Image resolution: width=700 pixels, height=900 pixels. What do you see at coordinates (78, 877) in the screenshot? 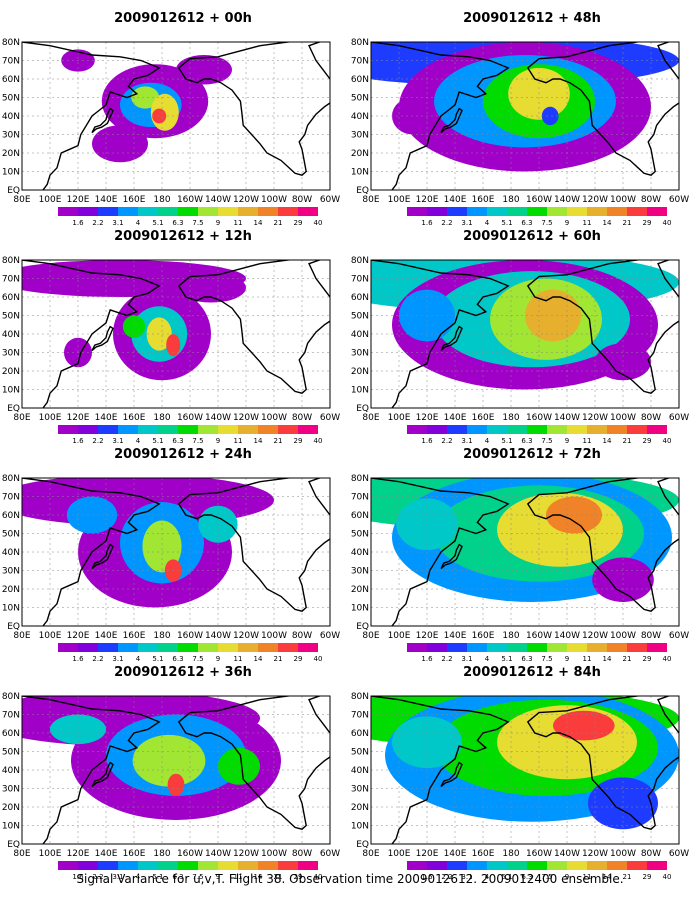
I see `colorbar-label: 1.6` at bounding box center [78, 877].